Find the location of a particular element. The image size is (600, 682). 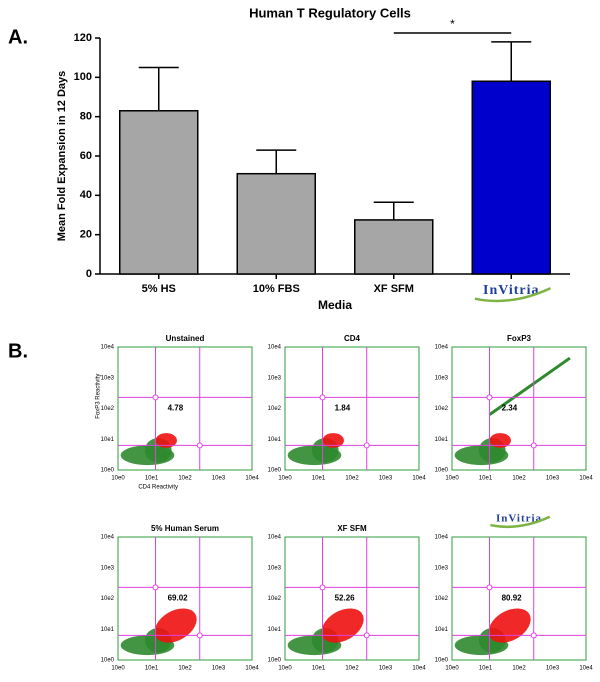

significance-label: * is located at coordinates (452, 24).